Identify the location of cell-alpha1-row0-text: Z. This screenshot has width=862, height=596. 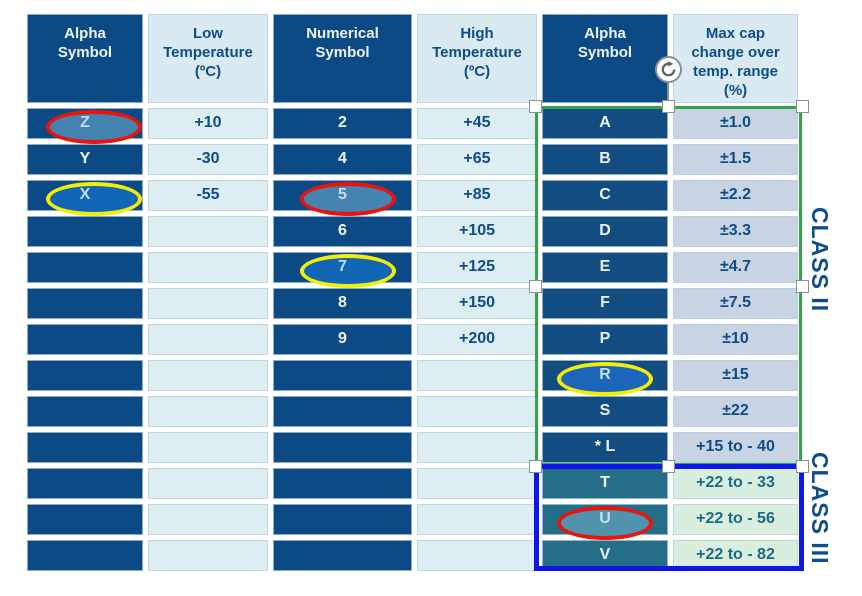
(85, 123).